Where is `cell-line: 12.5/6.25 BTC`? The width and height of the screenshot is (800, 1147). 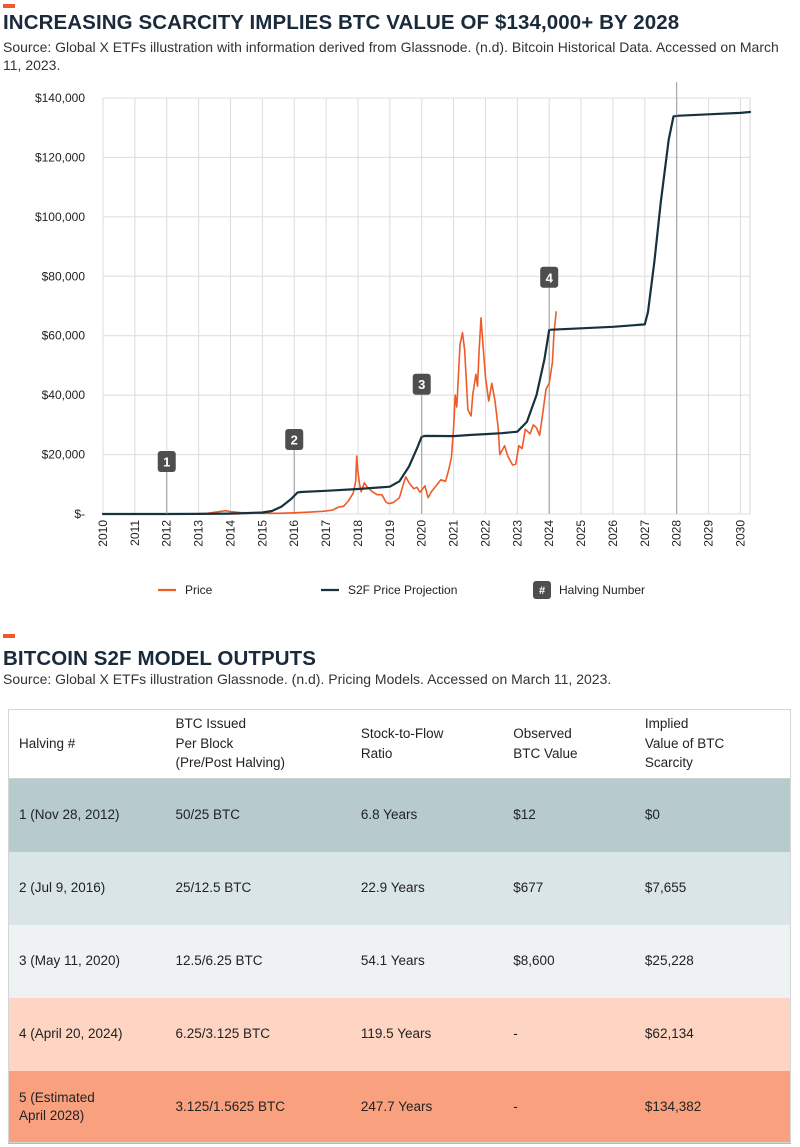
cell-line: 12.5/6.25 BTC is located at coordinates (219, 960).